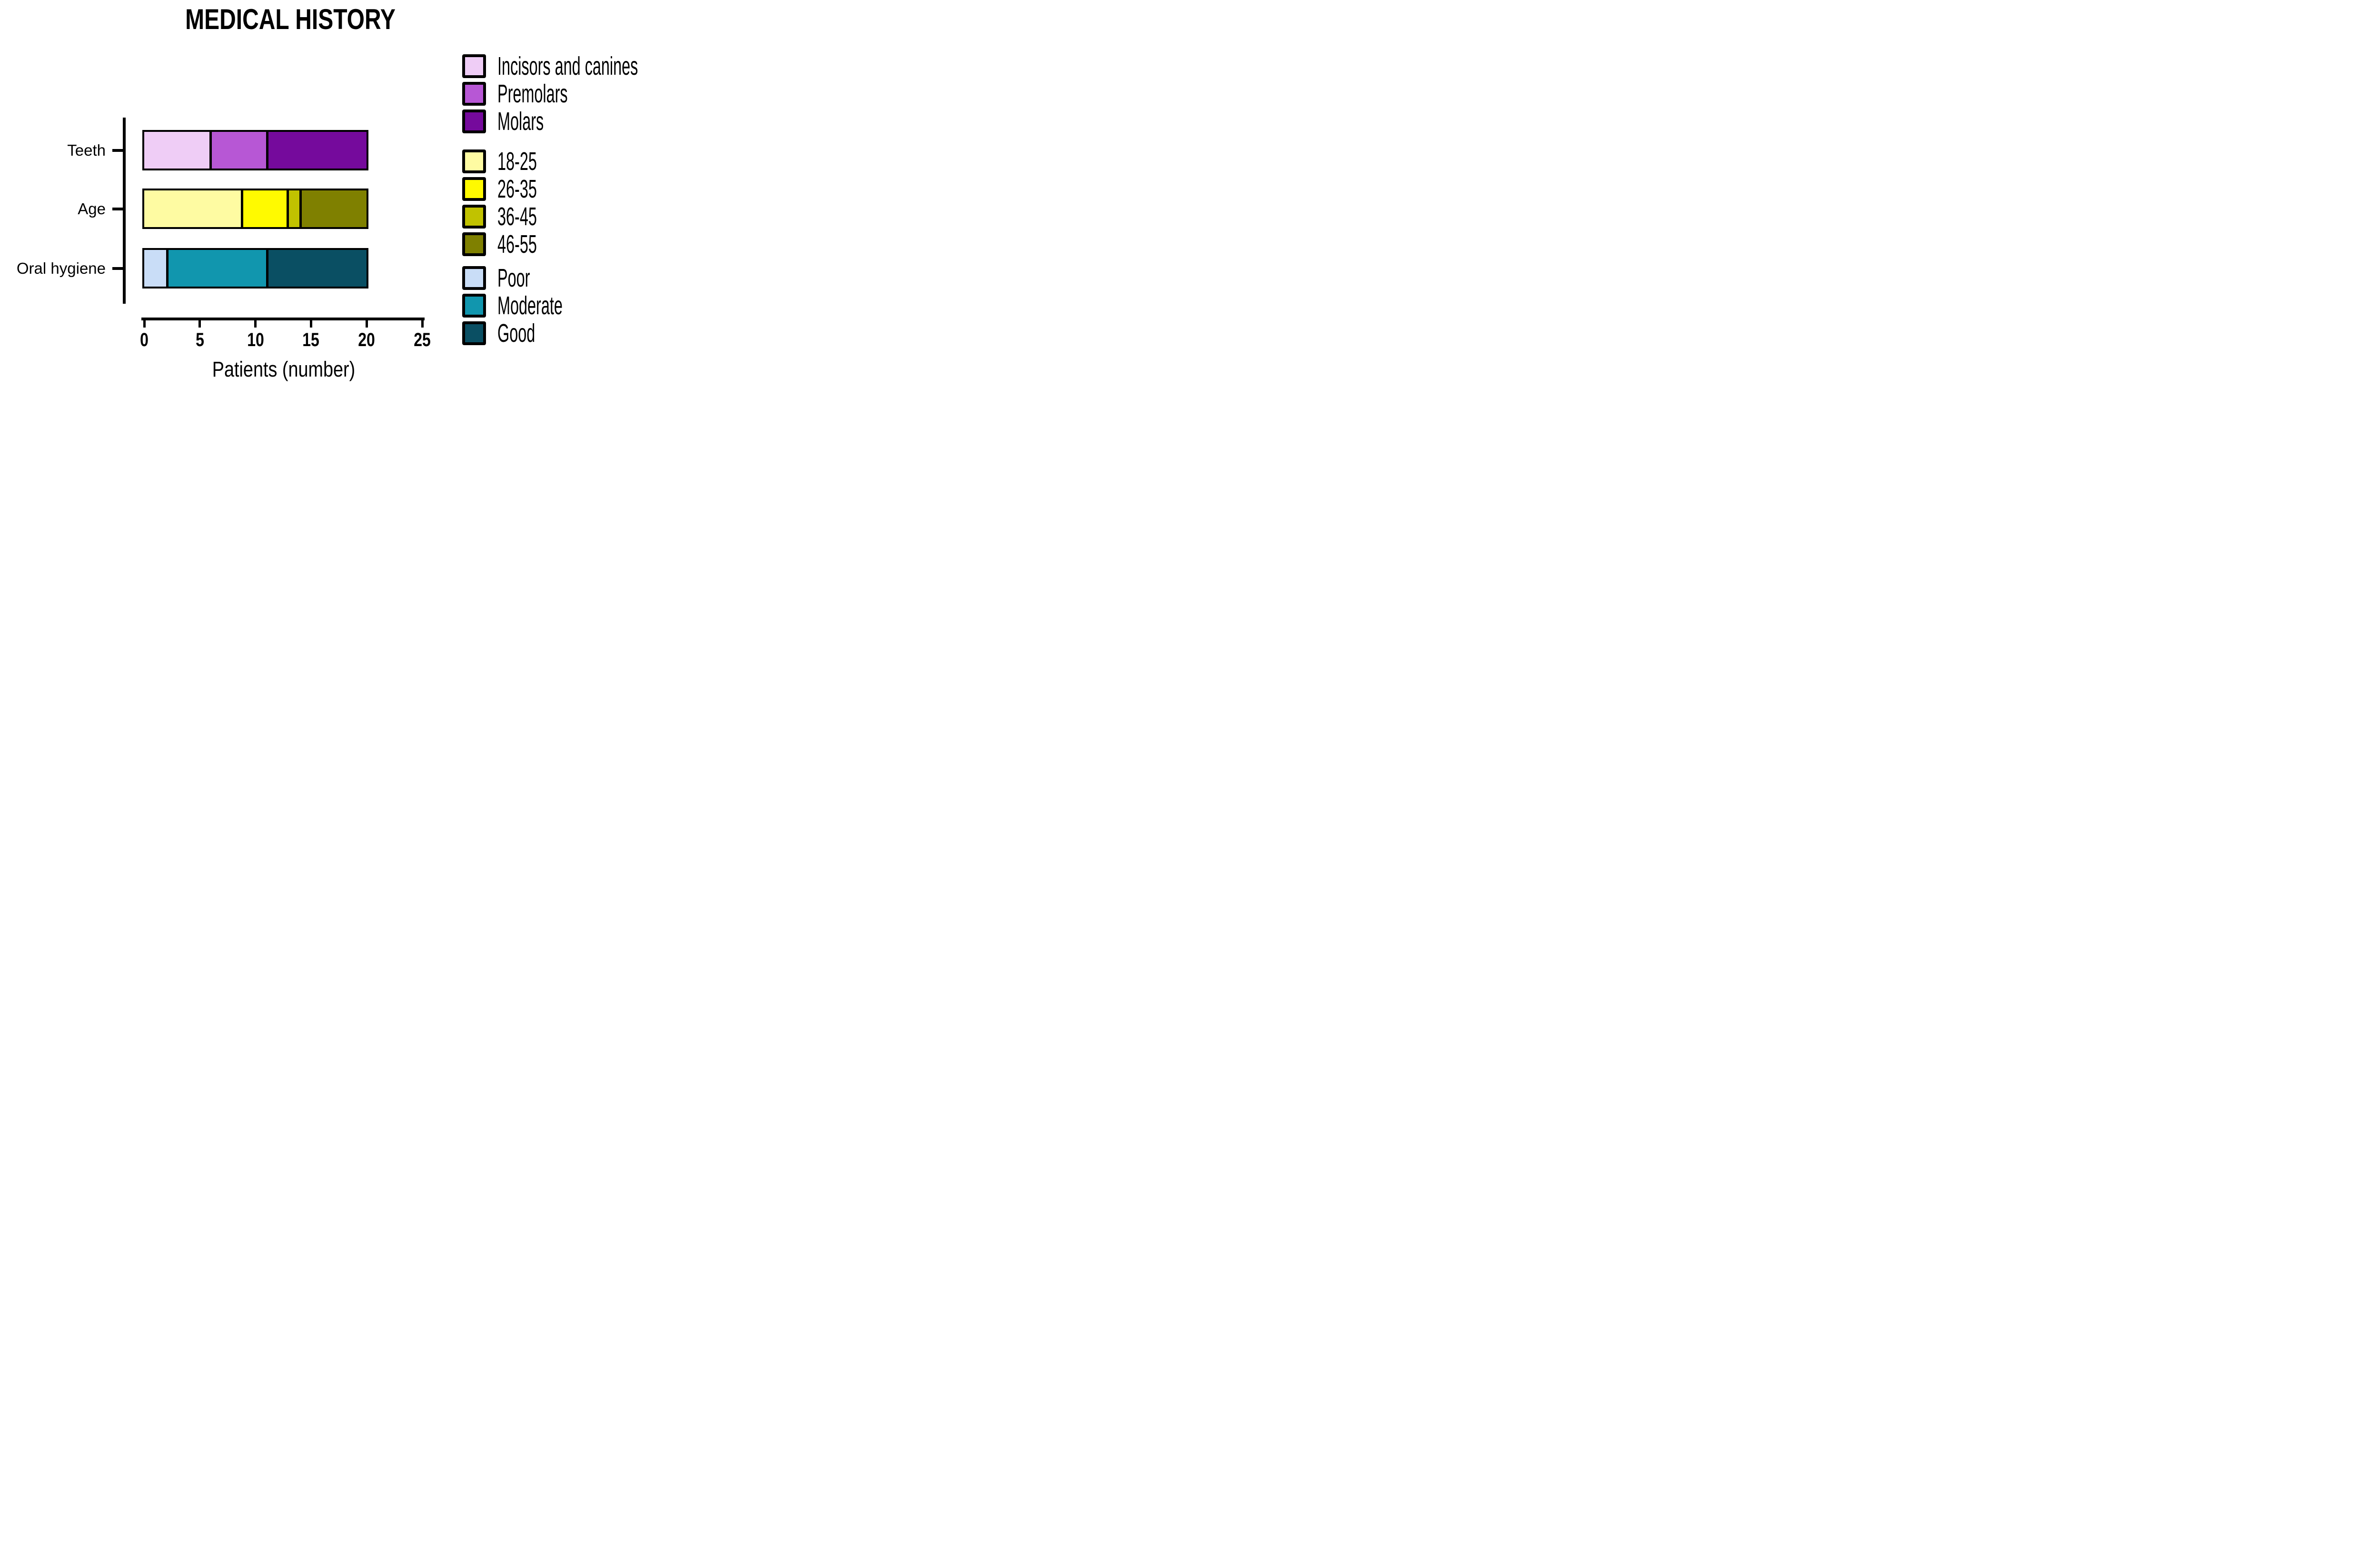 The height and width of the screenshot is (1561, 2380). I want to click on legend-item-premolars: Premolars, so click(538, 94).